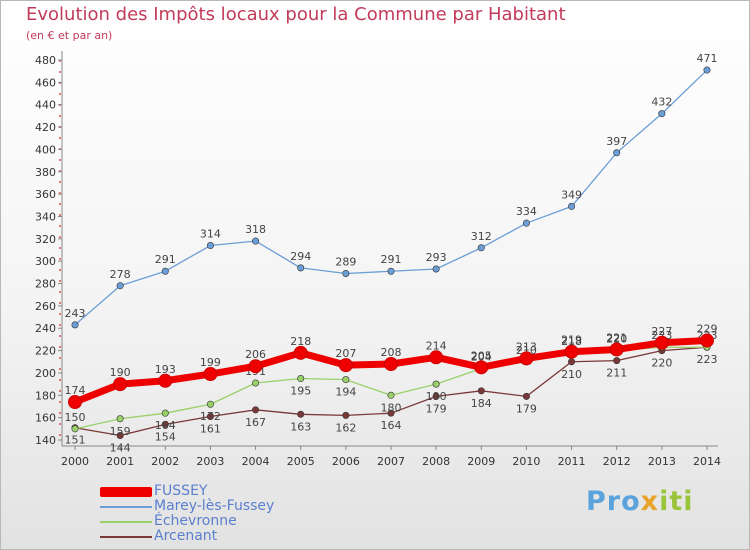  I want to click on data-label-echevronne: 159, so click(120, 431).